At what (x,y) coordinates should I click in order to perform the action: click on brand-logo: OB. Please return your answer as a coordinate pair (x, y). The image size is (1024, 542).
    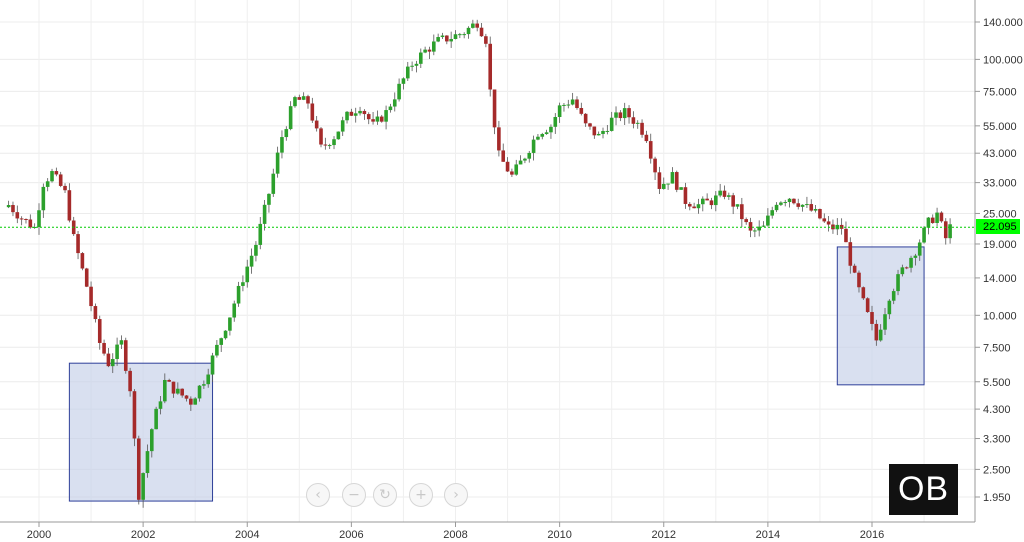
    Looking at the image, I should click on (923, 489).